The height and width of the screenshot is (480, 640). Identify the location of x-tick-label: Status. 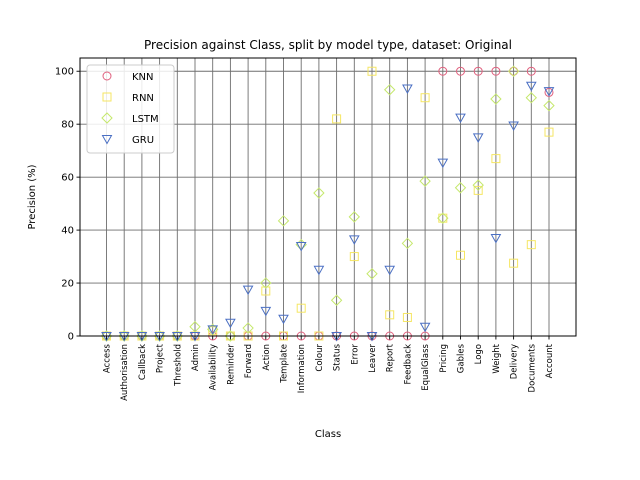
(338, 357).